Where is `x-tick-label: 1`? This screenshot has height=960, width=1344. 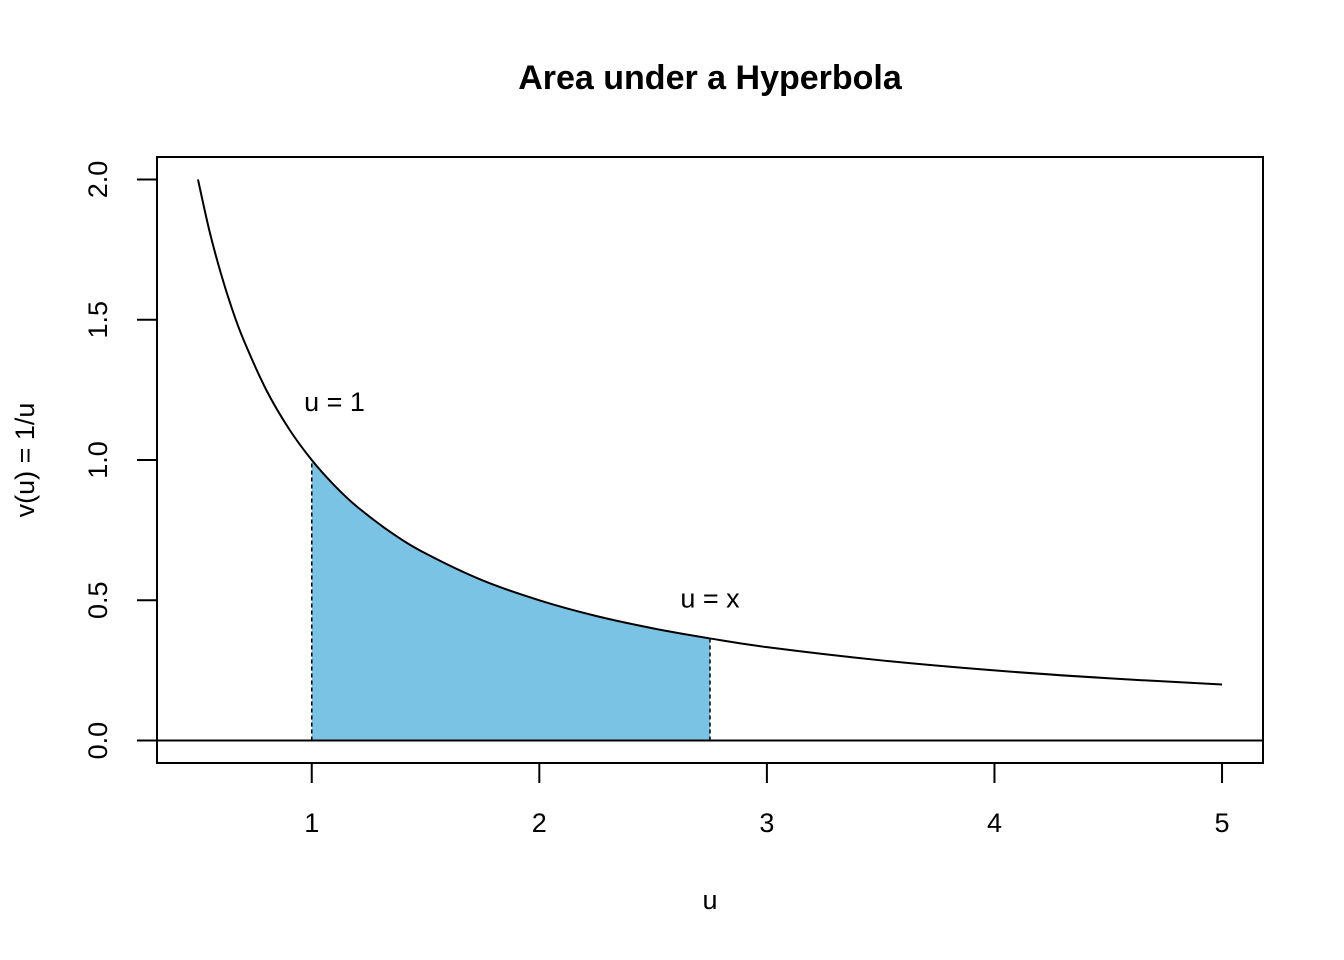
x-tick-label: 1 is located at coordinates (311, 823).